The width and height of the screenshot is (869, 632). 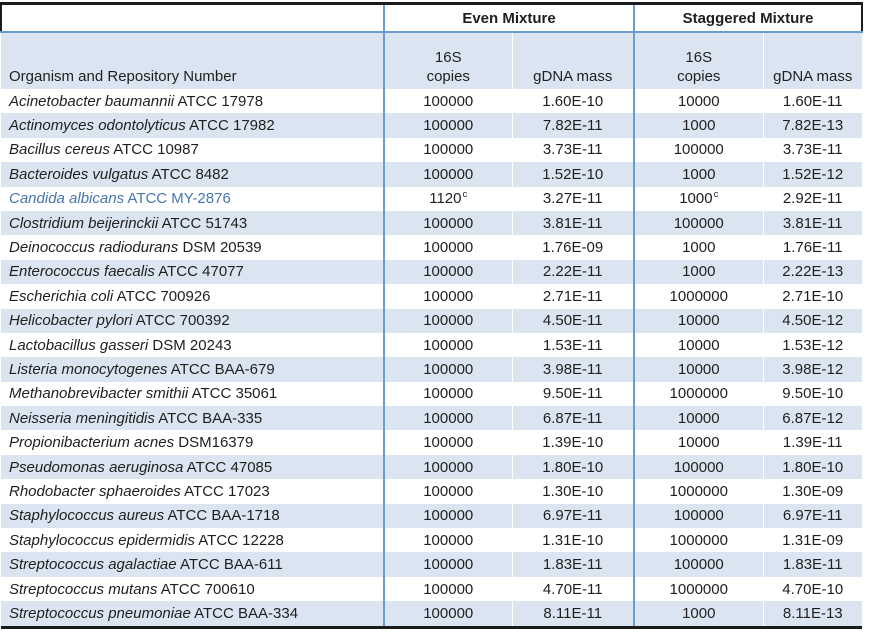 What do you see at coordinates (812, 442) in the screenshot?
I see `staggered-gdna-mass-cell: 1.39E-11` at bounding box center [812, 442].